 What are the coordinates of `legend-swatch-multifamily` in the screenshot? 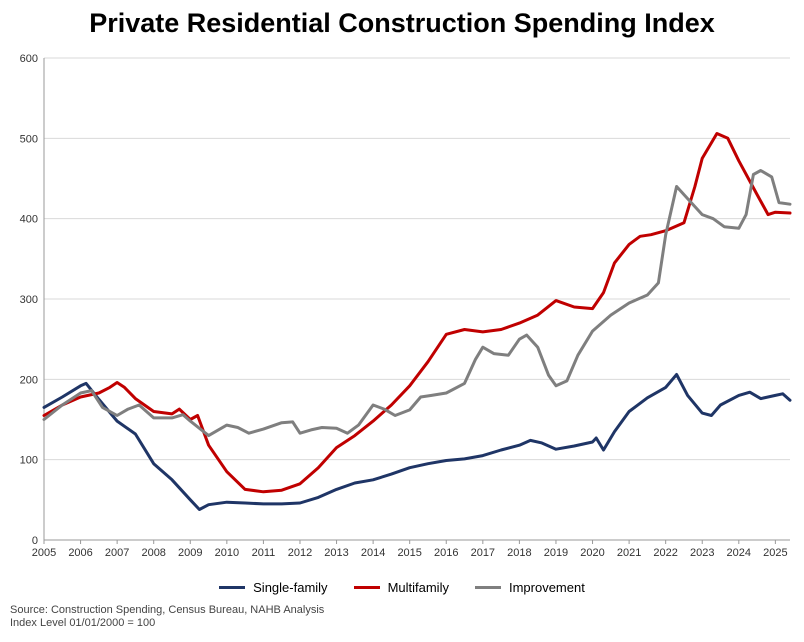 It's located at (366, 587).